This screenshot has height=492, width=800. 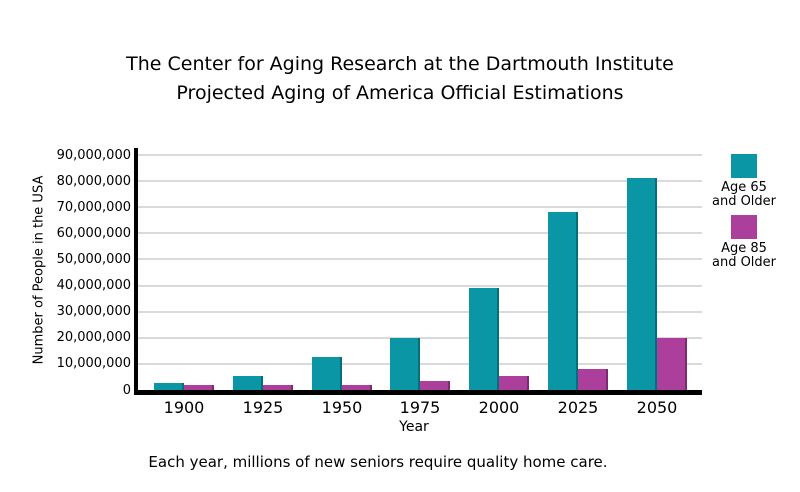 I want to click on bar-age-85-and-older-1950, so click(x=357, y=387).